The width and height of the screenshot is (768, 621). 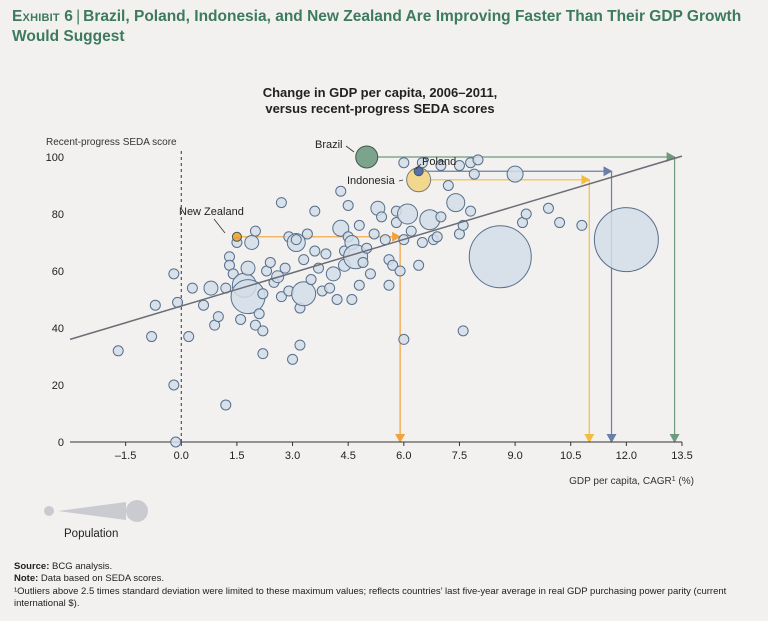 I want to click on y-tick-label: 100, so click(x=55, y=158).